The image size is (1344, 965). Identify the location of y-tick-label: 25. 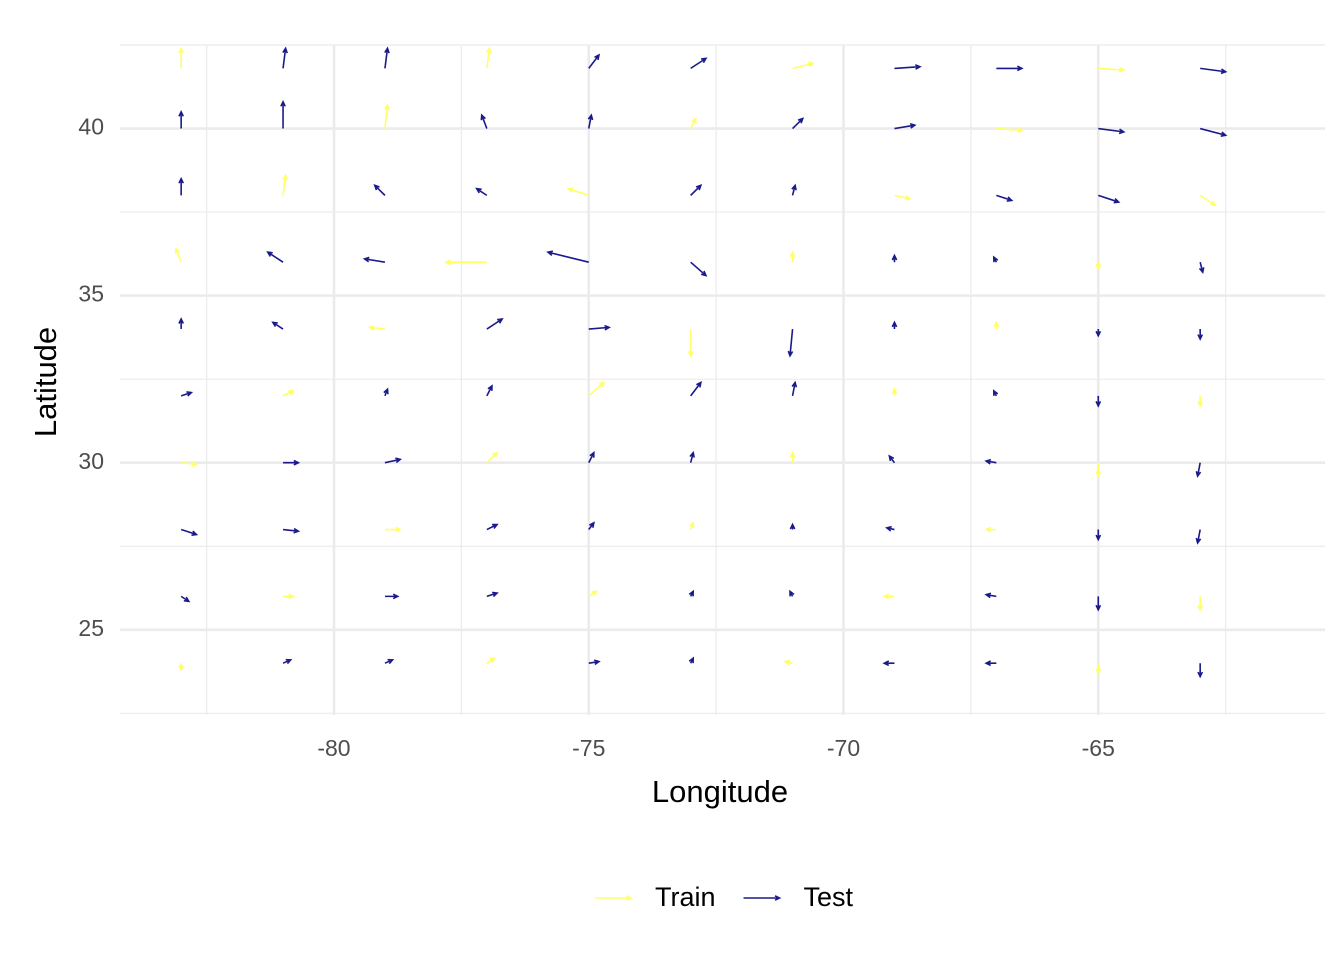
(91, 628).